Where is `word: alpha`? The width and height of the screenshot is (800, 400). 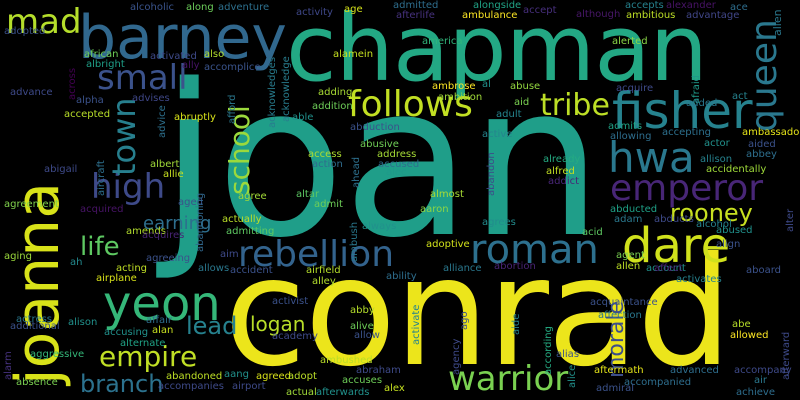
word: alpha is located at coordinates (90, 100).